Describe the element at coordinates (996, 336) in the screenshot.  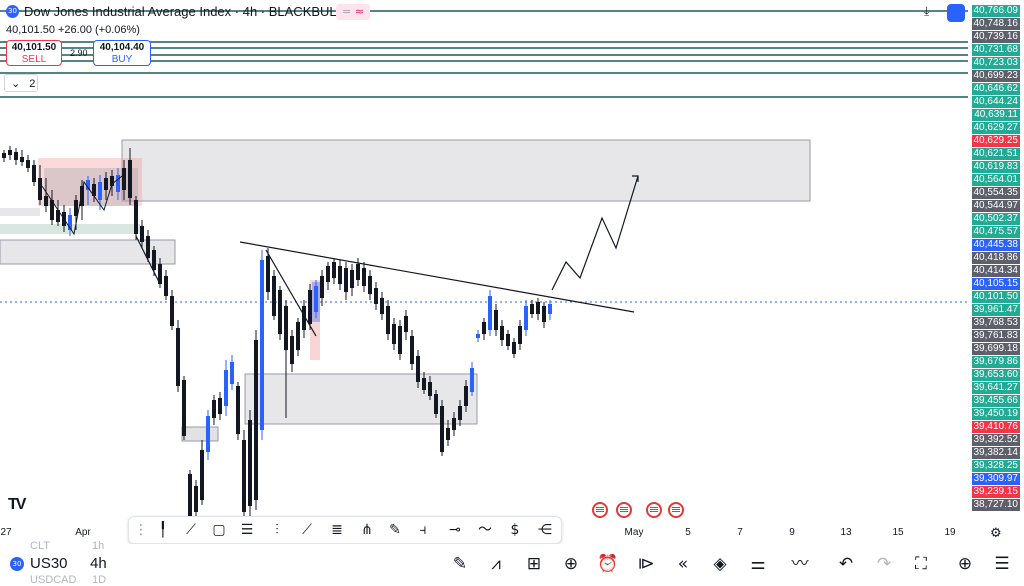
I see `price-label: 39,761.83` at that location.